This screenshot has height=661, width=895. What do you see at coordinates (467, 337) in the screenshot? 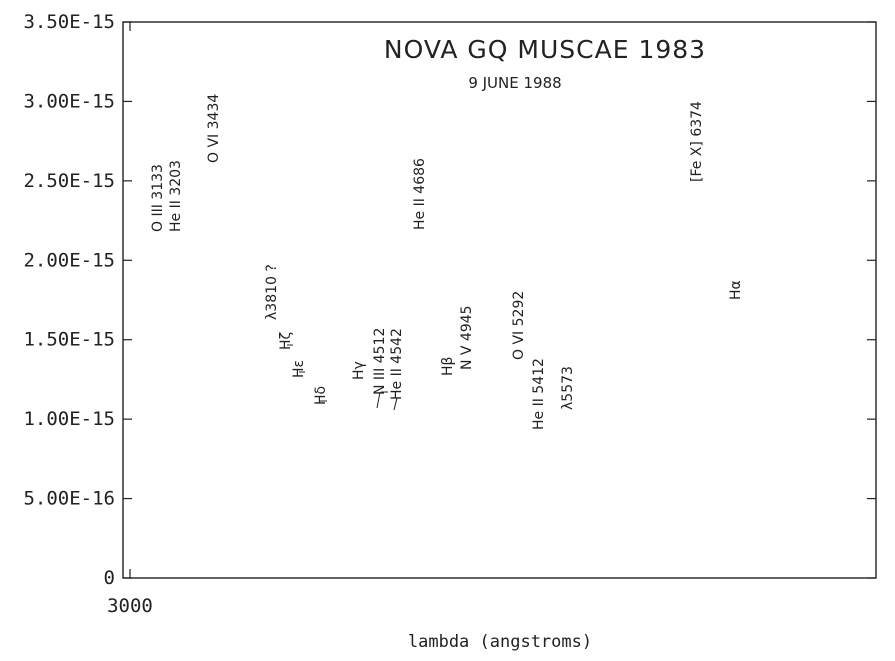
I see `line-label: N V 4945` at bounding box center [467, 337].